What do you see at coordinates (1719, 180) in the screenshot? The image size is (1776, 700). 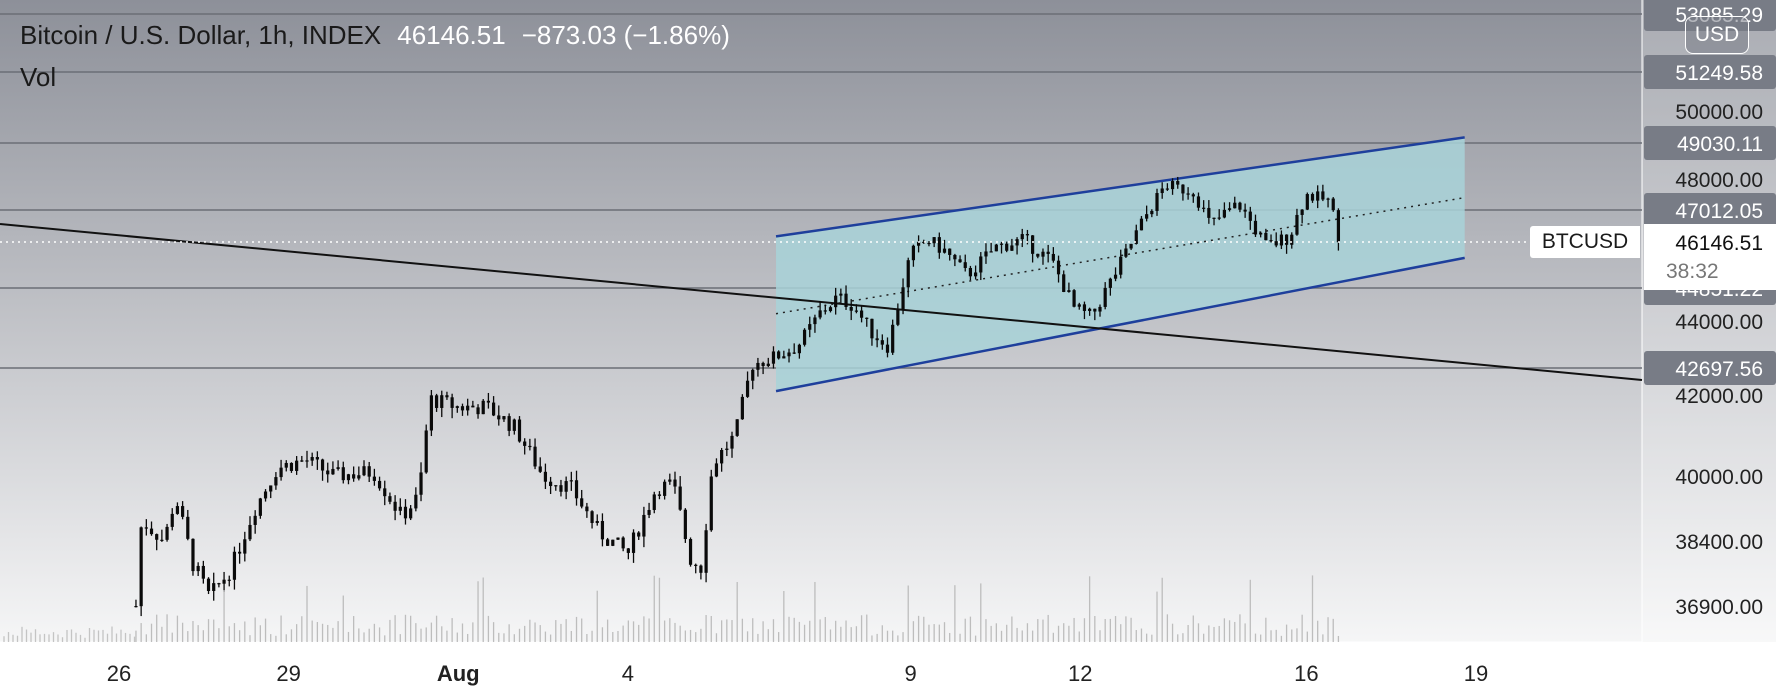 I see `y-tick-label: 48000.00` at bounding box center [1719, 180].